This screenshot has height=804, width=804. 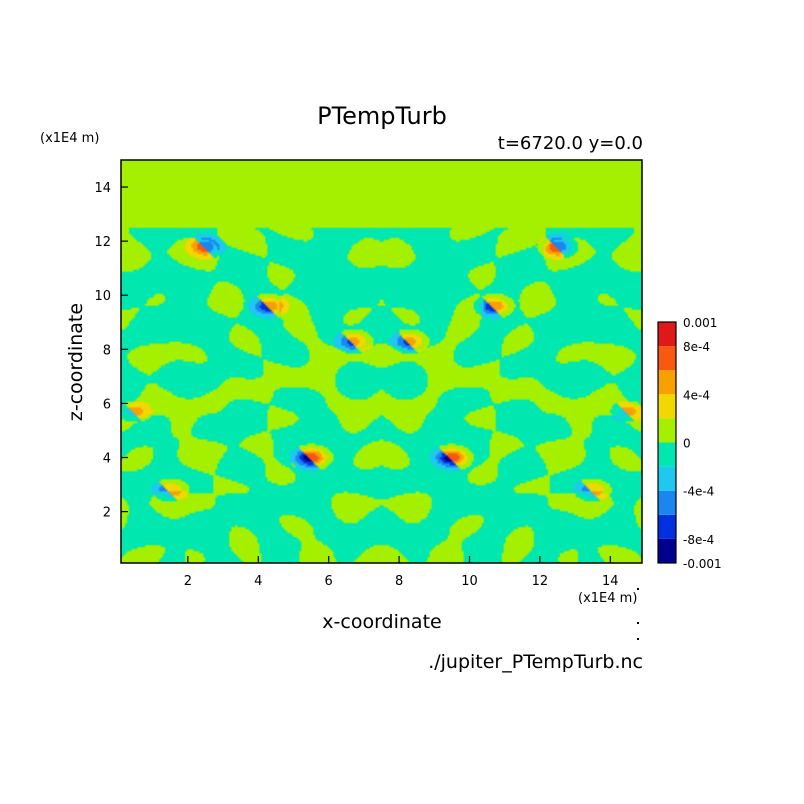 What do you see at coordinates (107, 350) in the screenshot?
I see `y-tick-label: 8` at bounding box center [107, 350].